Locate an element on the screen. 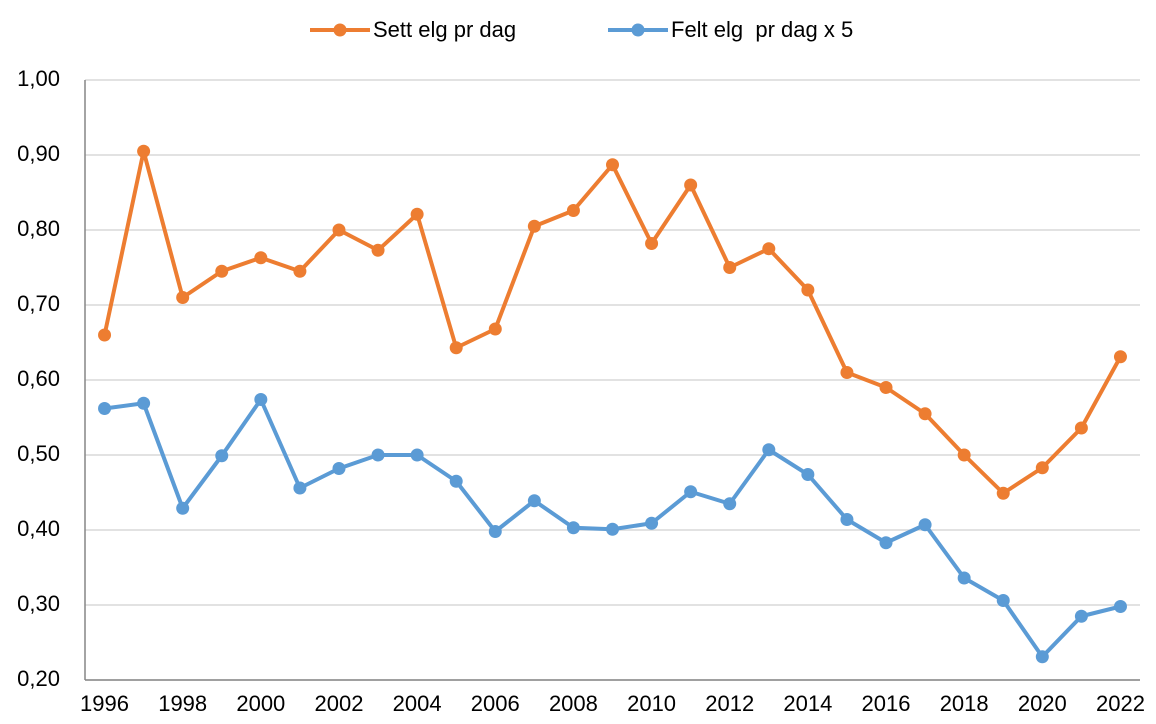 This screenshot has height=724, width=1156. x-tick-label: 2014 is located at coordinates (807, 703).